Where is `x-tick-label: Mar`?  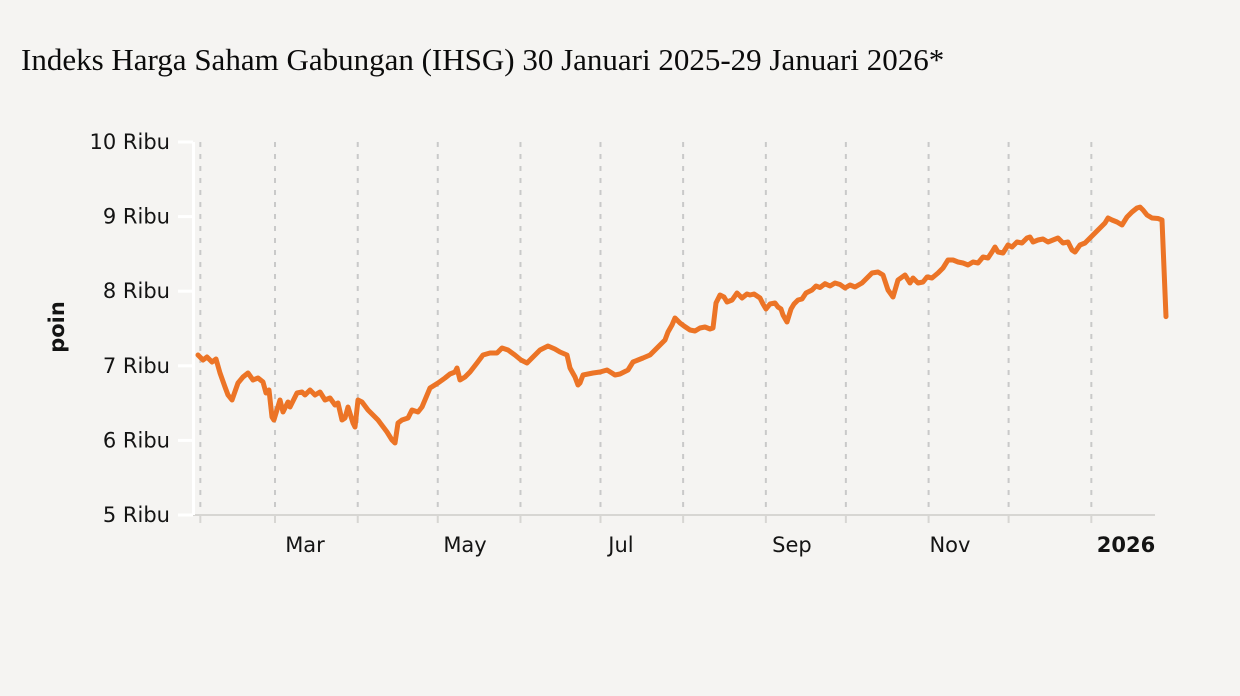
x-tick-label: Mar is located at coordinates (305, 545).